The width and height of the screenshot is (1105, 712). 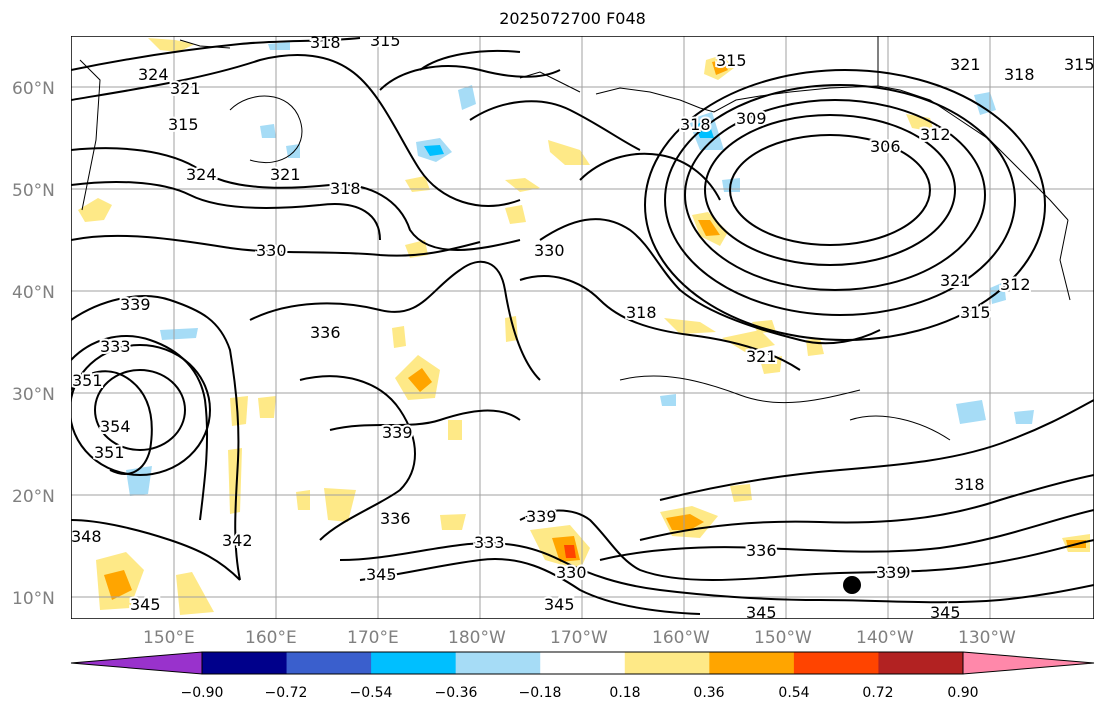 What do you see at coordinates (477, 638) in the screenshot?
I see `lon-label-180w: 180°W` at bounding box center [477, 638].